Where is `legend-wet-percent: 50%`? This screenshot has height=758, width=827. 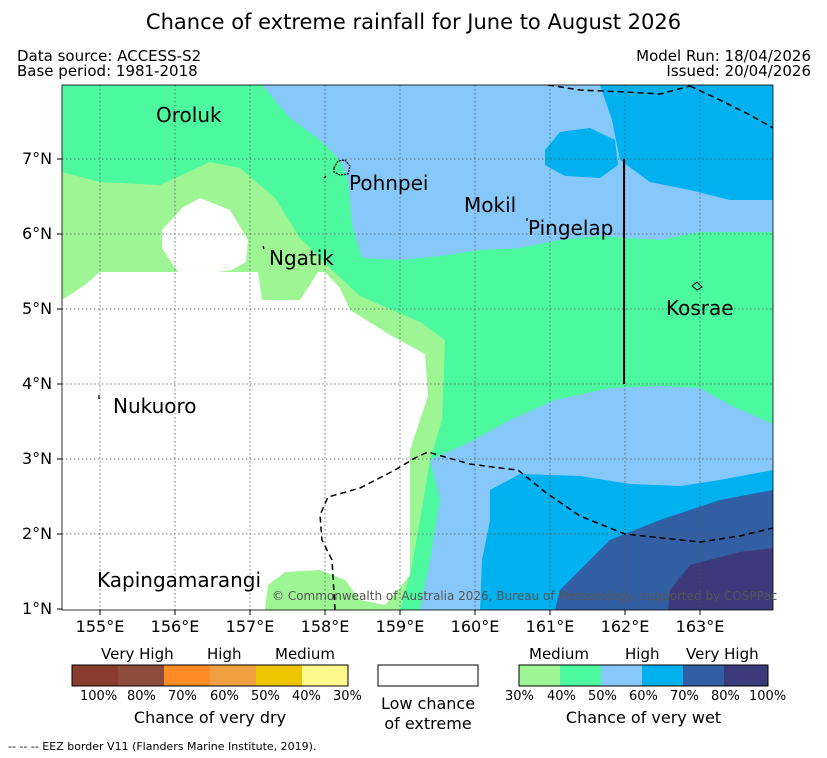
legend-wet-percent: 50% is located at coordinates (602, 696).